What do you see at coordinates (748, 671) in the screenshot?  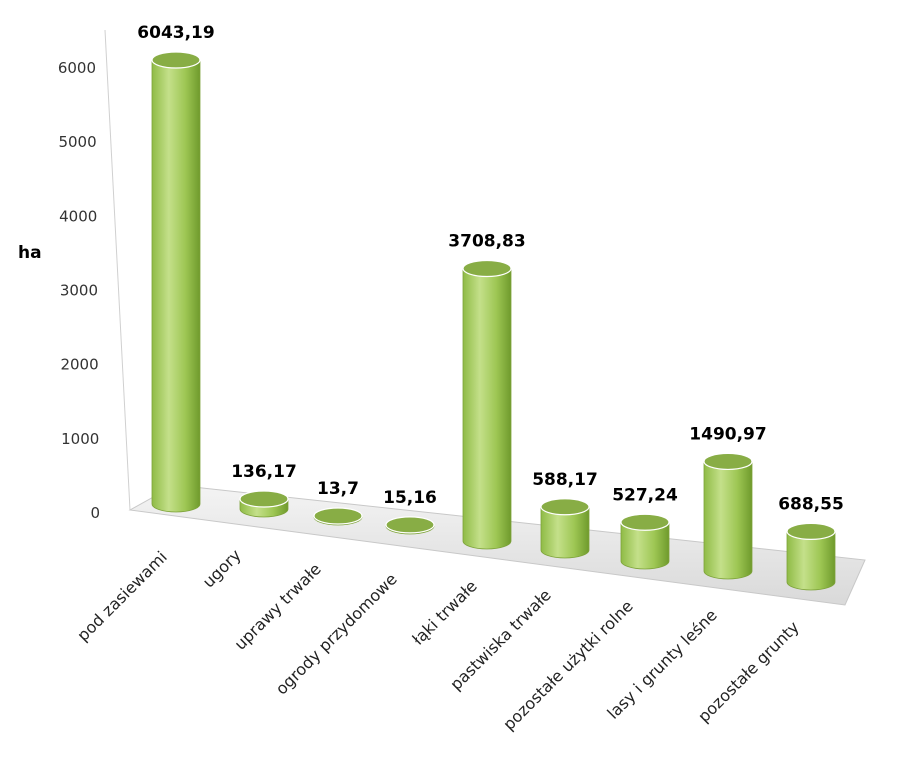 I see `category-label: pozostałe grunty` at bounding box center [748, 671].